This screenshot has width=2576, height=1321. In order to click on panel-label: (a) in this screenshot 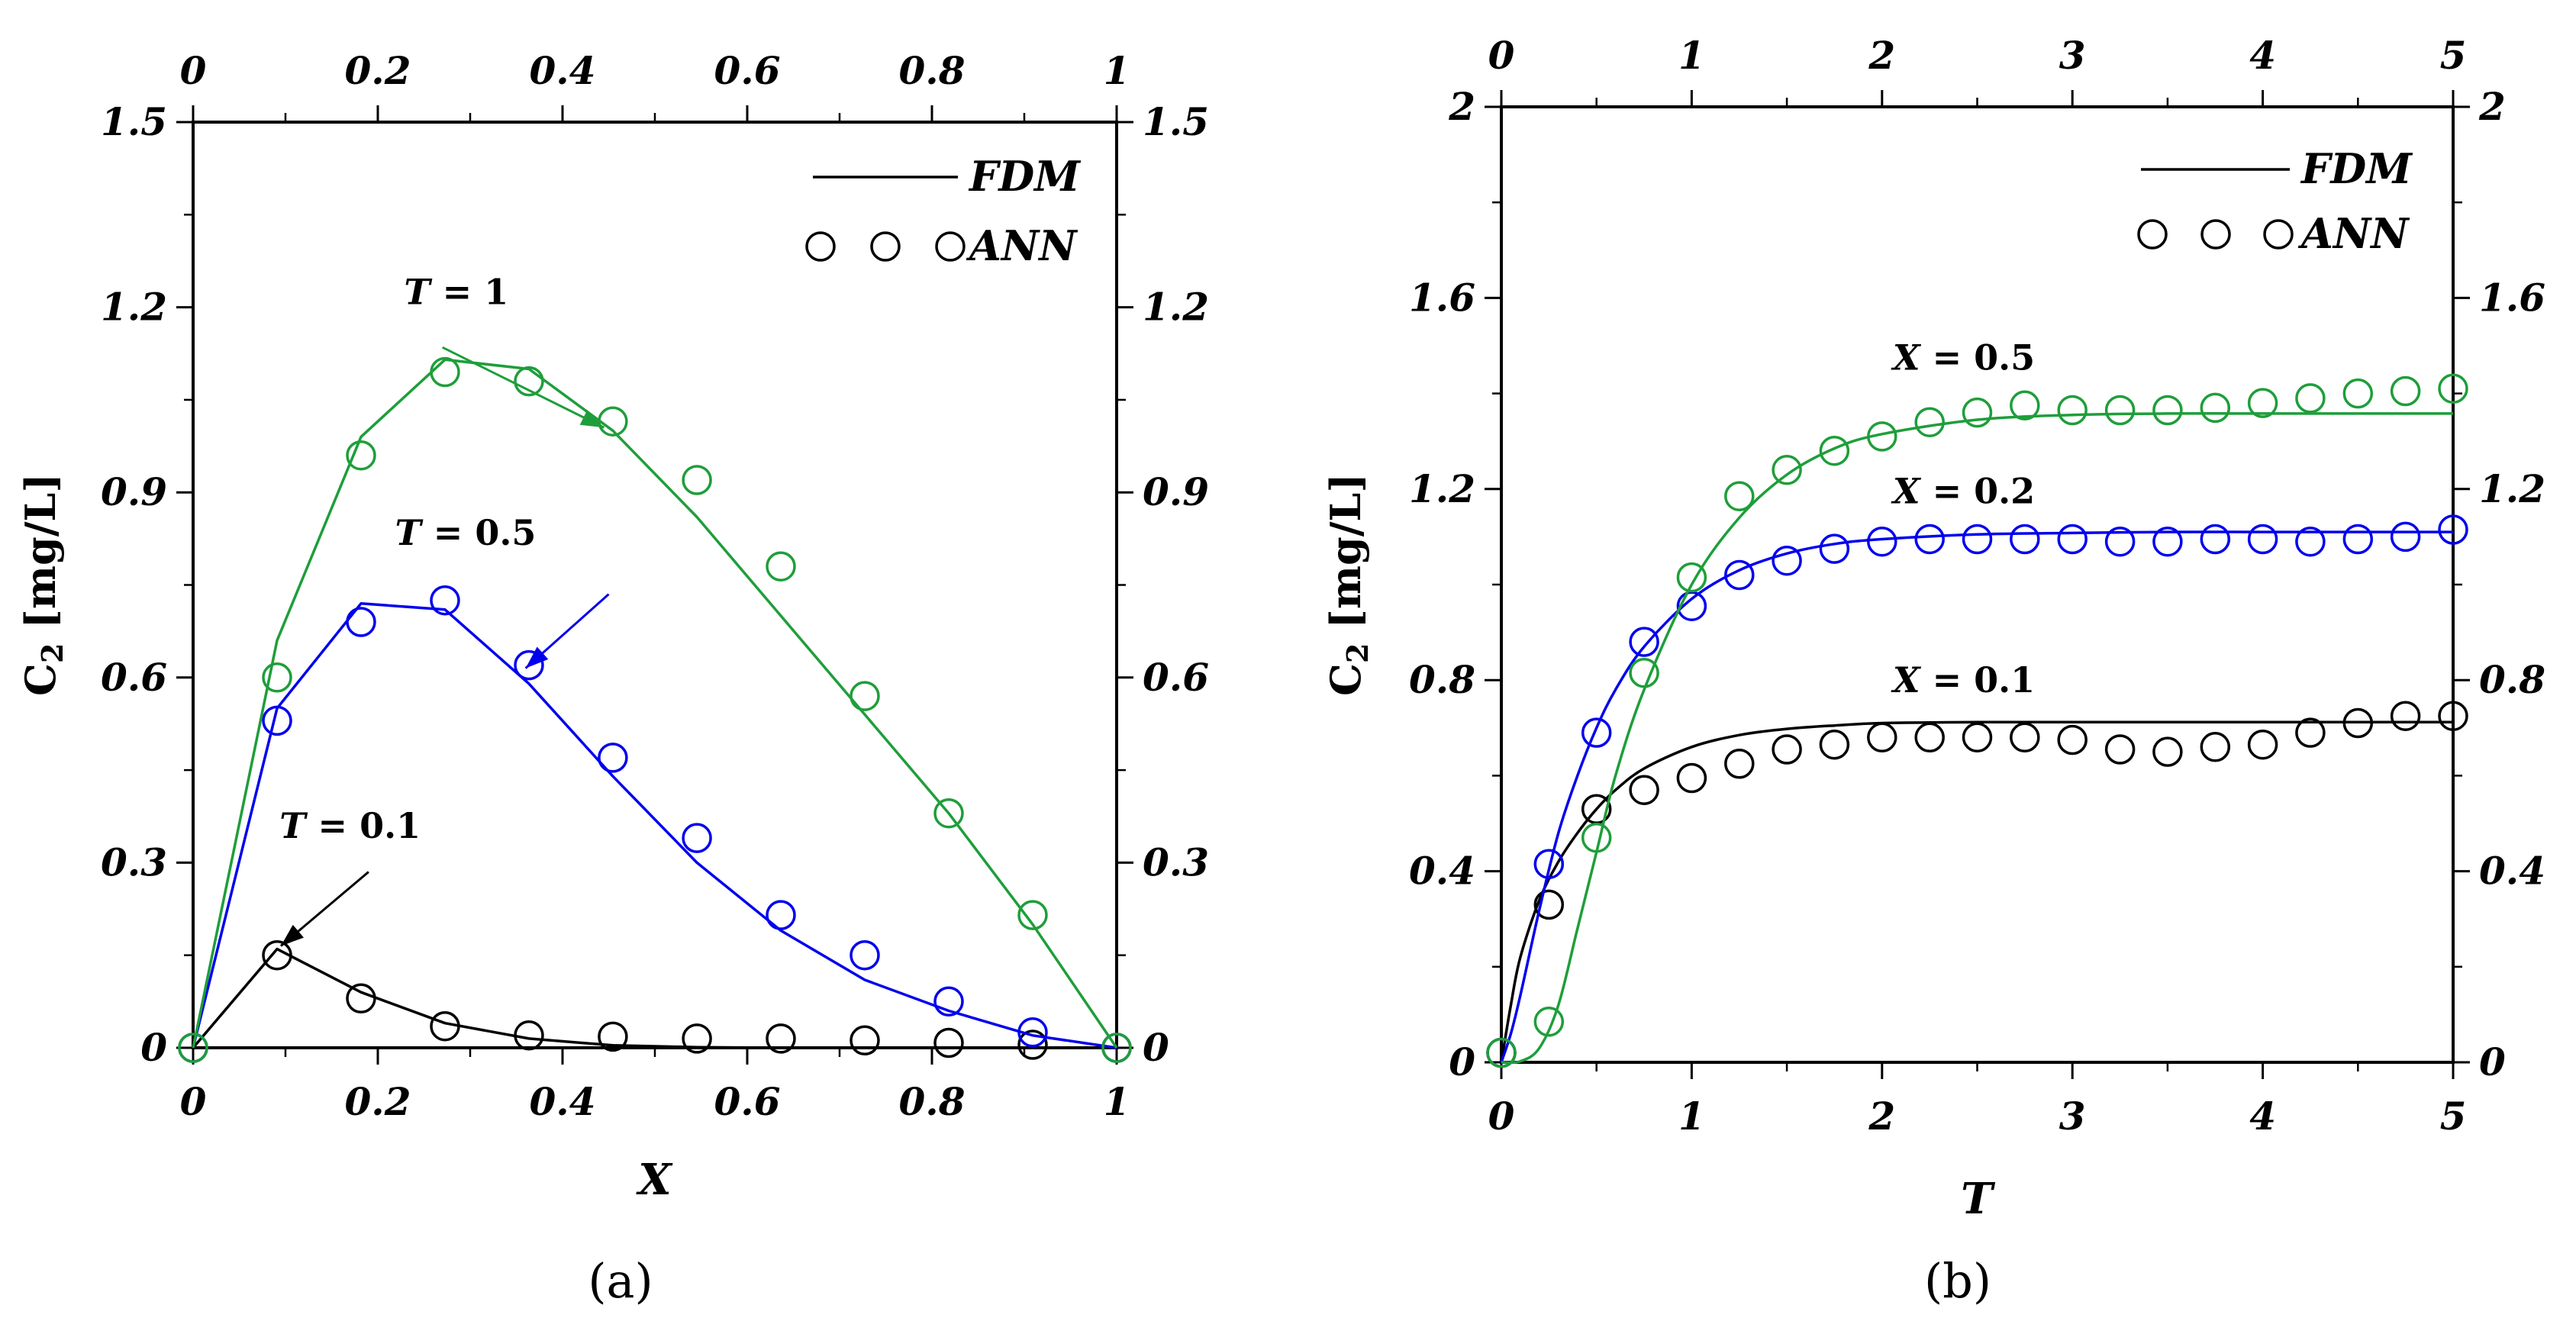, I will do `click(620, 1281)`.